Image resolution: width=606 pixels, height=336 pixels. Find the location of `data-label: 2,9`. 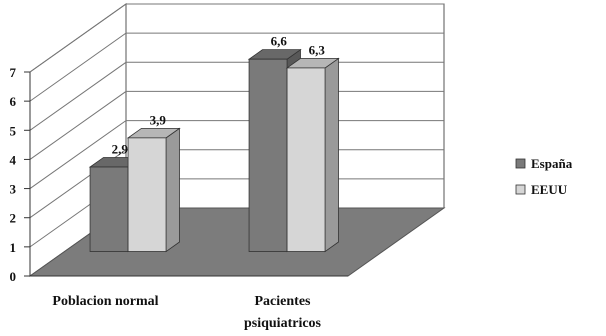

data-label: 2,9 is located at coordinates (120, 148).